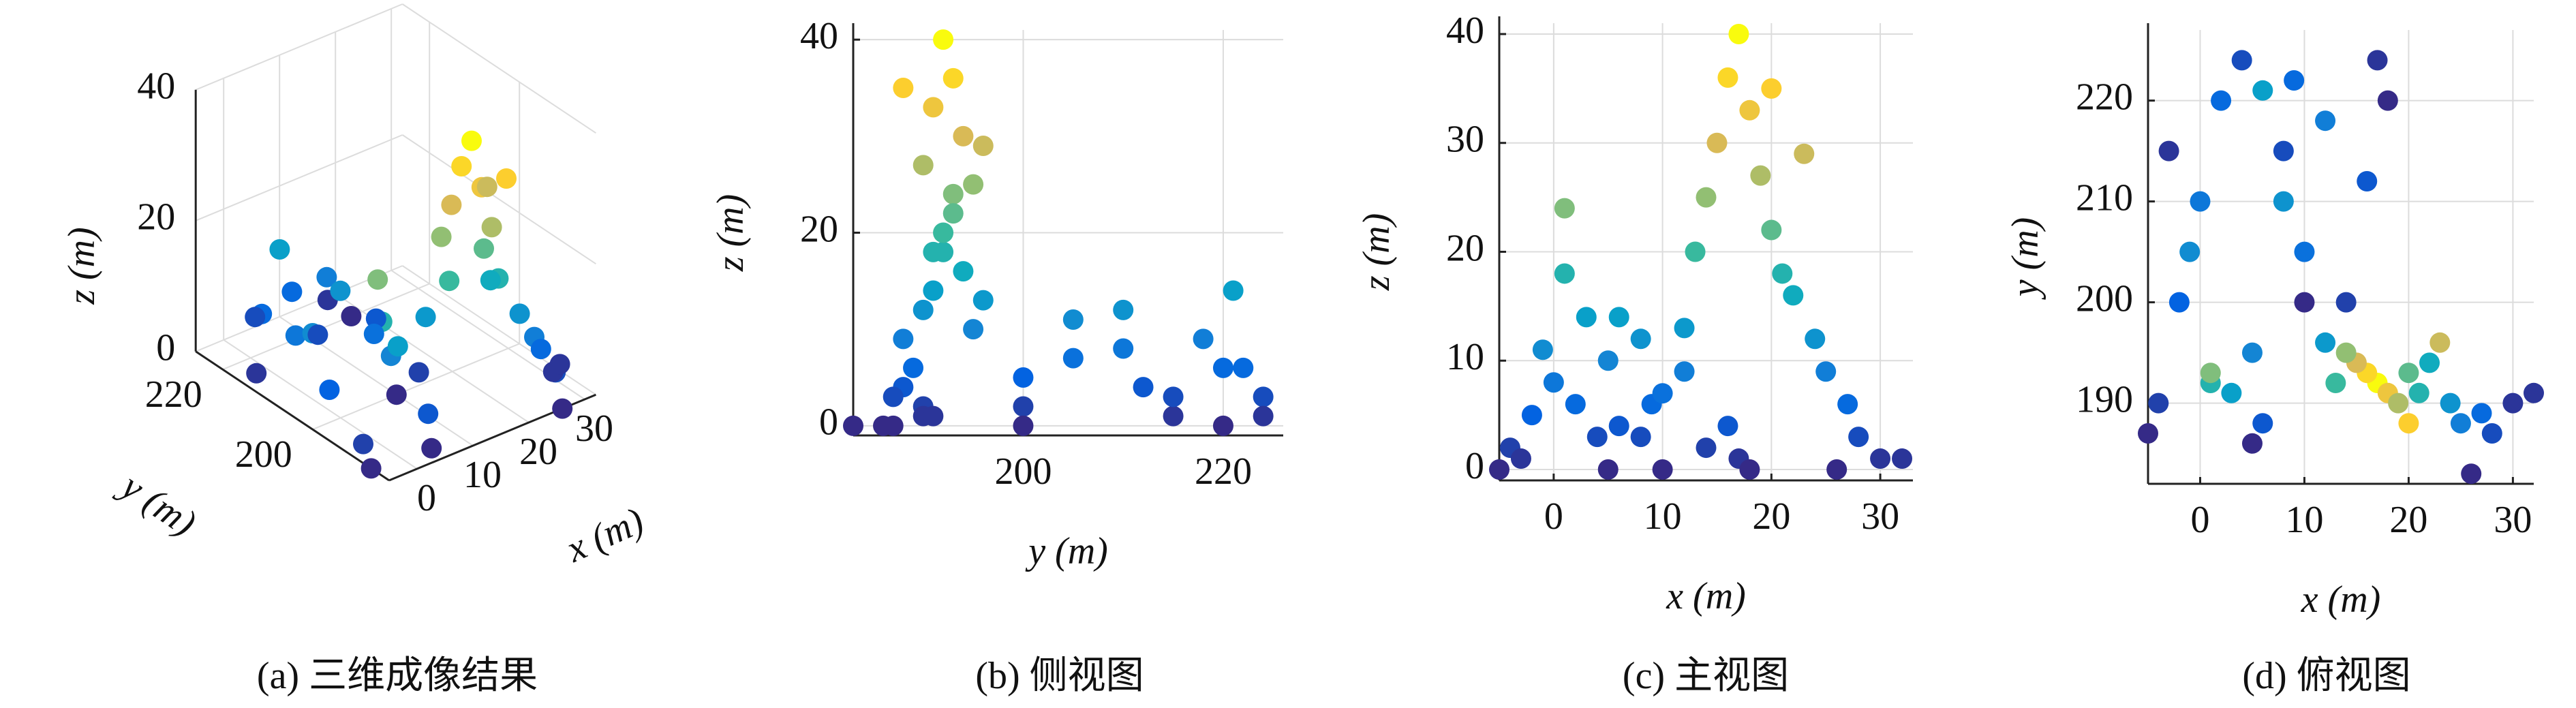 This screenshot has height=708, width=2576. What do you see at coordinates (1880, 516) in the screenshot?
I see `x-tick-label: 30` at bounding box center [1880, 516].